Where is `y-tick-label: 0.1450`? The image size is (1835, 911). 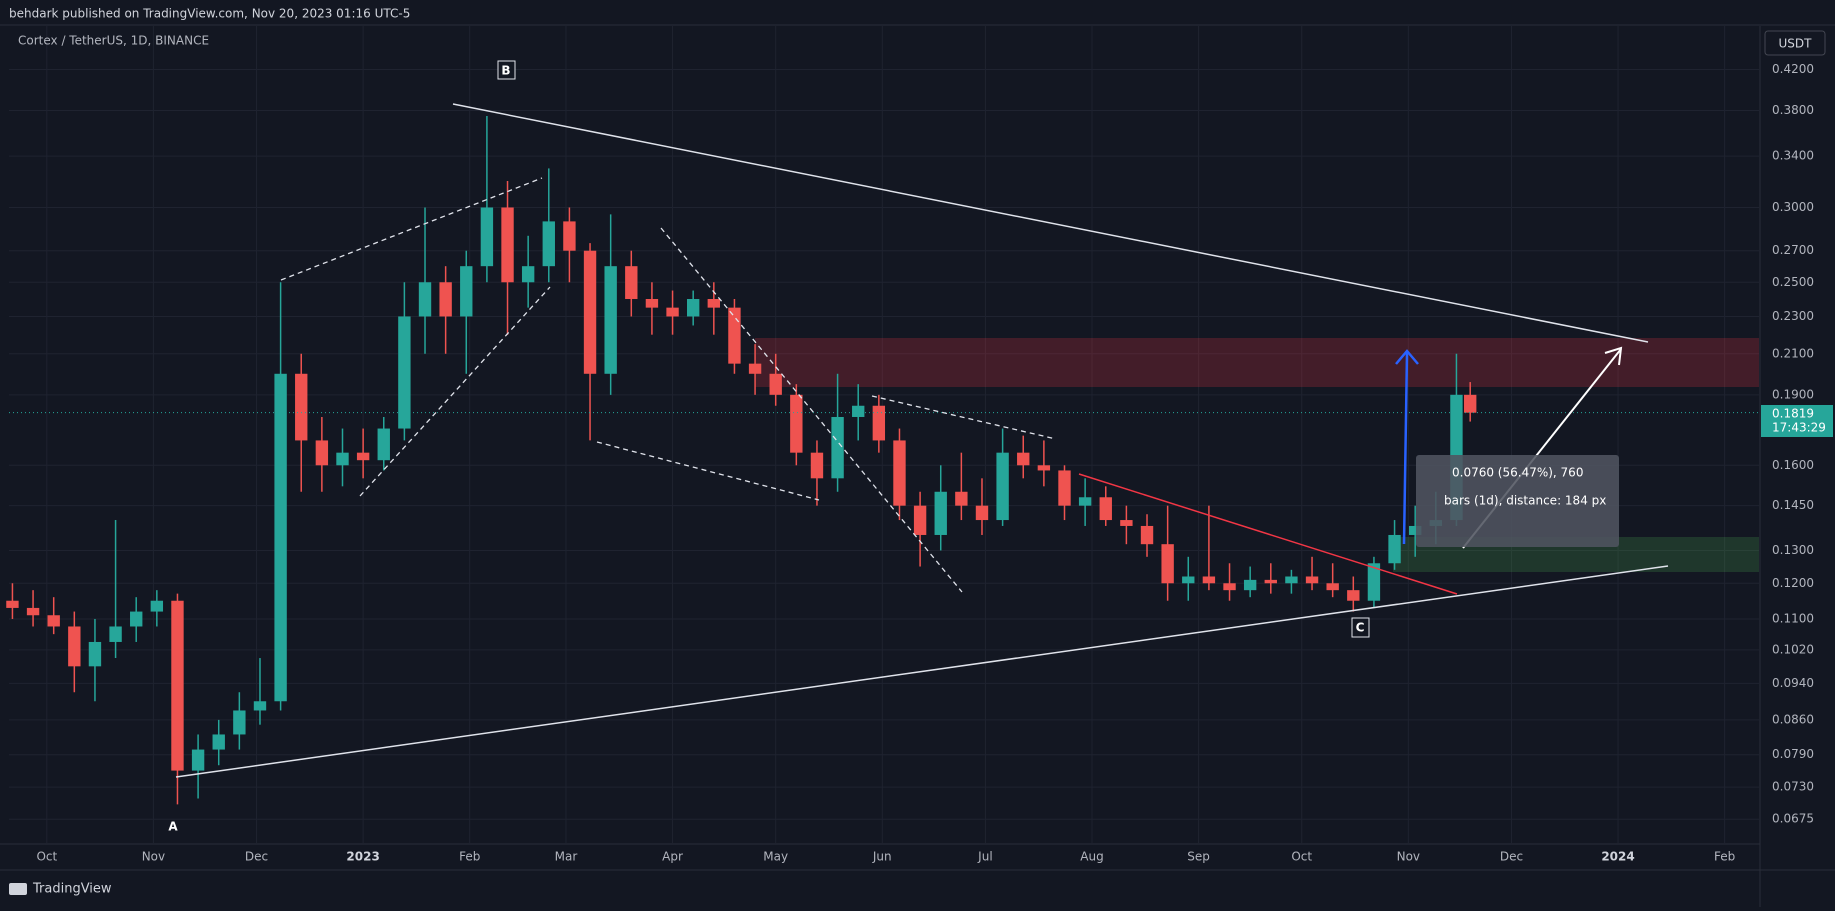
y-tick-label: 0.1450 is located at coordinates (1793, 505).